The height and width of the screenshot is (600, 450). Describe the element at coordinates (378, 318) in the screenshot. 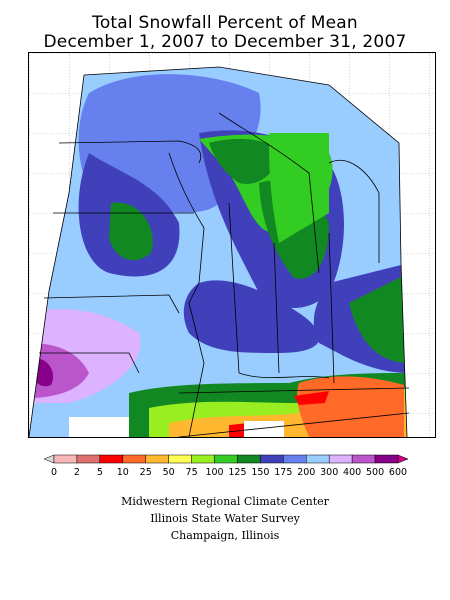

I see `zone-150-ohio` at that location.